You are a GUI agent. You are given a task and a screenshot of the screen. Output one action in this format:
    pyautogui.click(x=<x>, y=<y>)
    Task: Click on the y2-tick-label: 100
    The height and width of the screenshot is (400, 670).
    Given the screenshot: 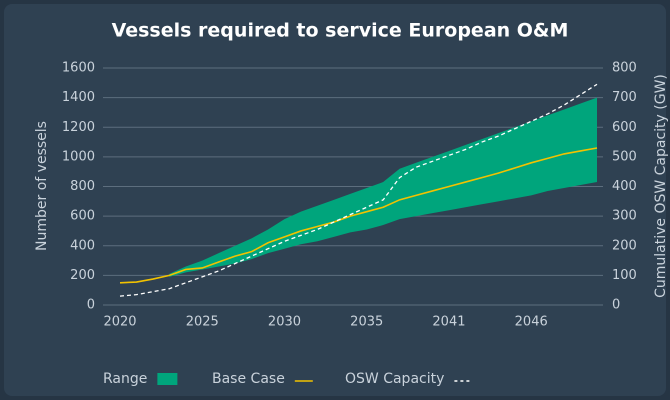 What is the action you would take?
    pyautogui.click(x=624, y=275)
    